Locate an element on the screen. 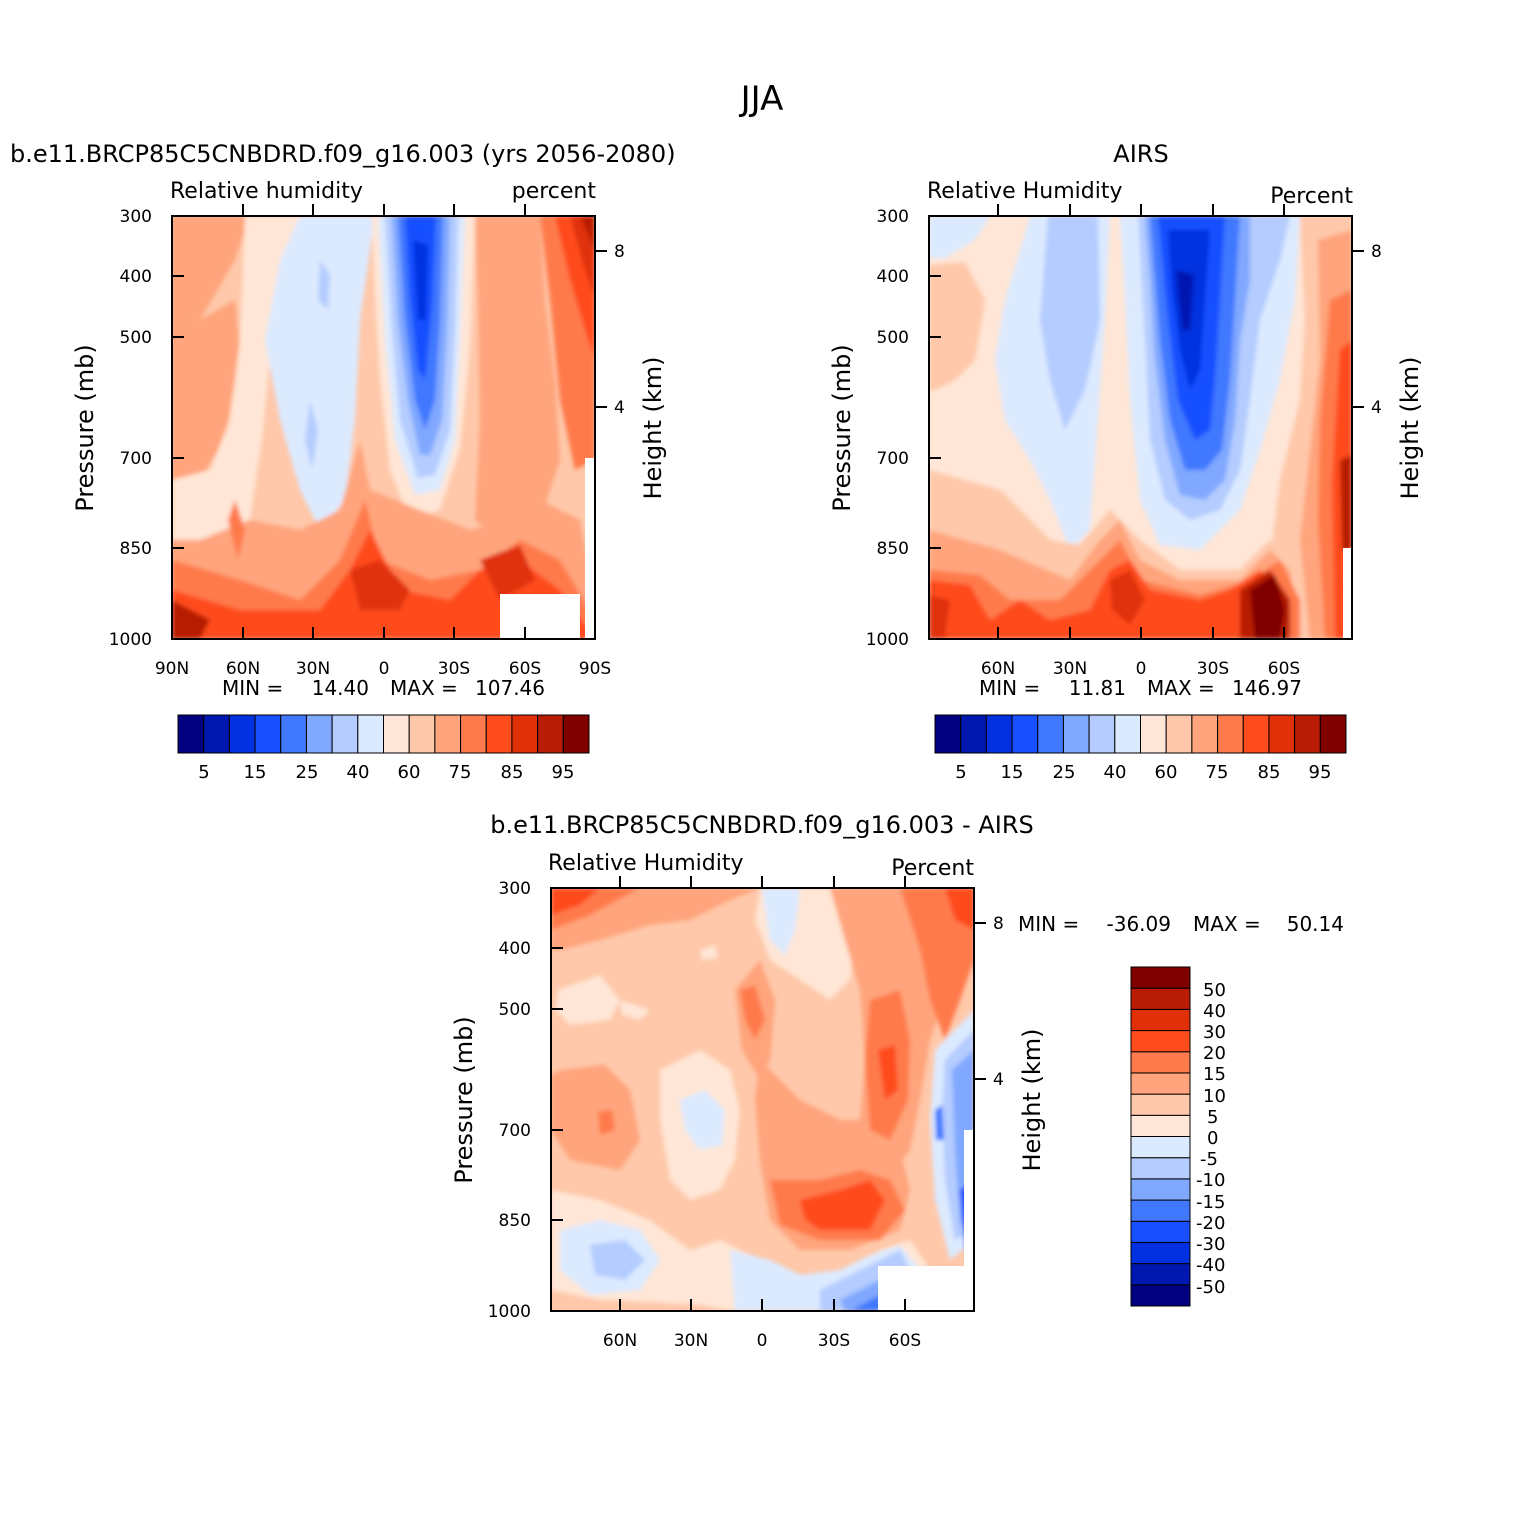 The width and height of the screenshot is (1525, 1525). panel-airs-y-right-tick: 4 is located at coordinates (1376, 408).